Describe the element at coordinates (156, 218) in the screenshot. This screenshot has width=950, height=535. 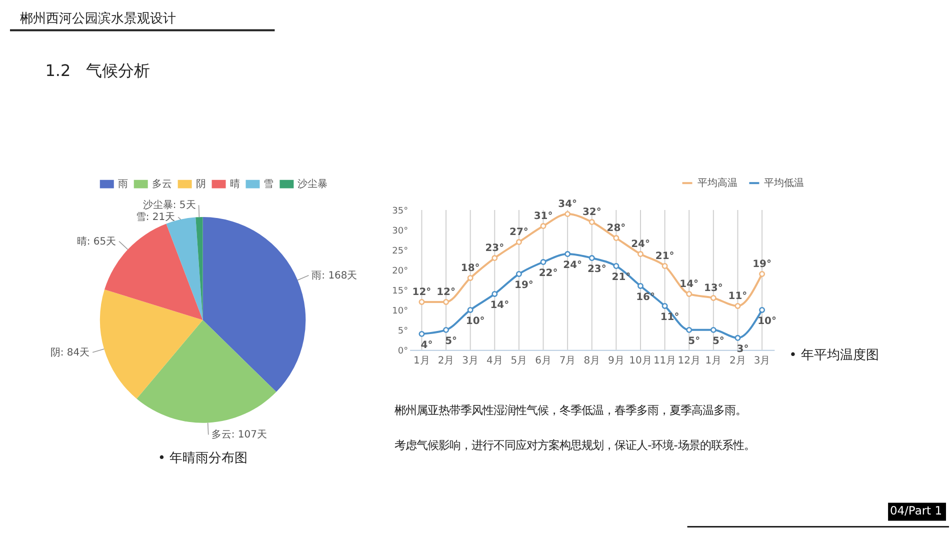
I see `data-label: 雪: 21天` at that location.